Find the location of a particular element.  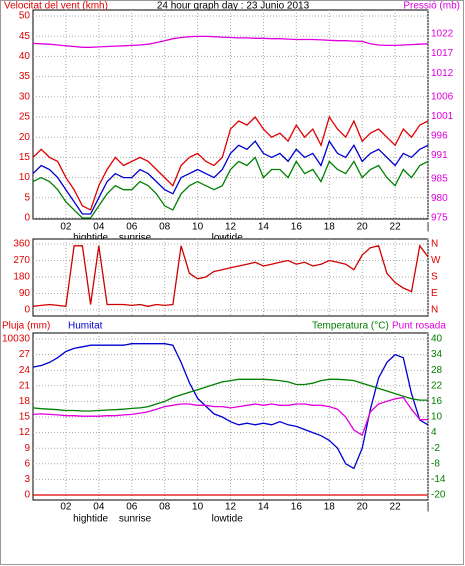

y2-axis-label: Pressió (mb) is located at coordinates (431, 6).